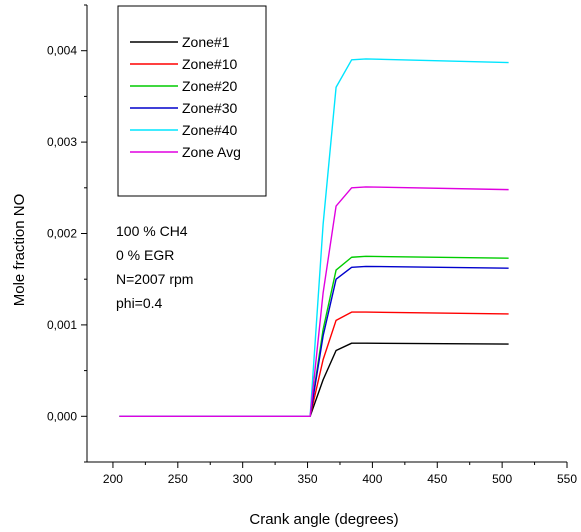  Describe the element at coordinates (243, 479) in the screenshot. I see `x-tick-label: 300` at that location.